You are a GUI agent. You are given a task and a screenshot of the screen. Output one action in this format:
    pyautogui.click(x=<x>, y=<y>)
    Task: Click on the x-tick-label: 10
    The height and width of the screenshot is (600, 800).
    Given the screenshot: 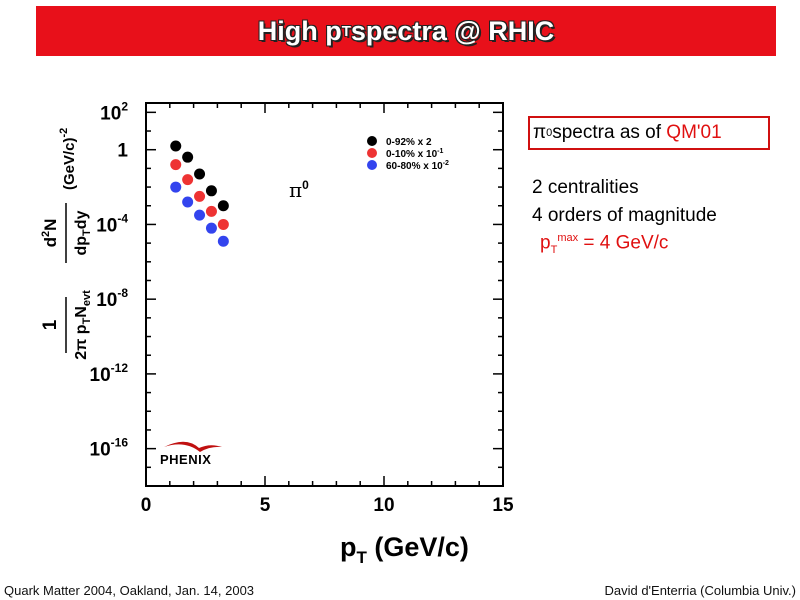 What is the action you would take?
    pyautogui.click(x=383, y=505)
    